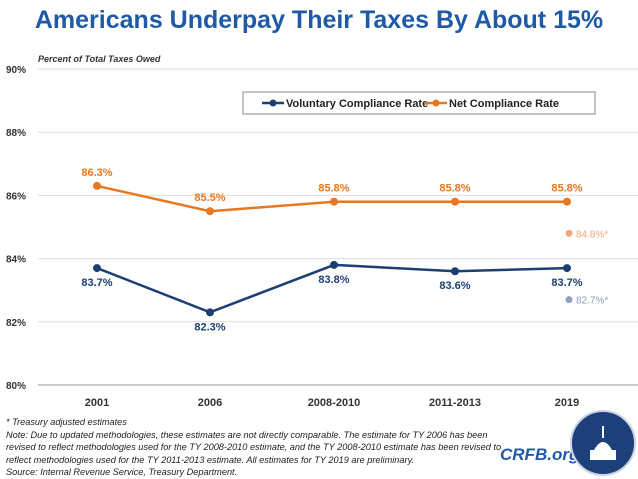  What do you see at coordinates (454, 286) in the screenshot?
I see `data-label: 83.6%` at bounding box center [454, 286].